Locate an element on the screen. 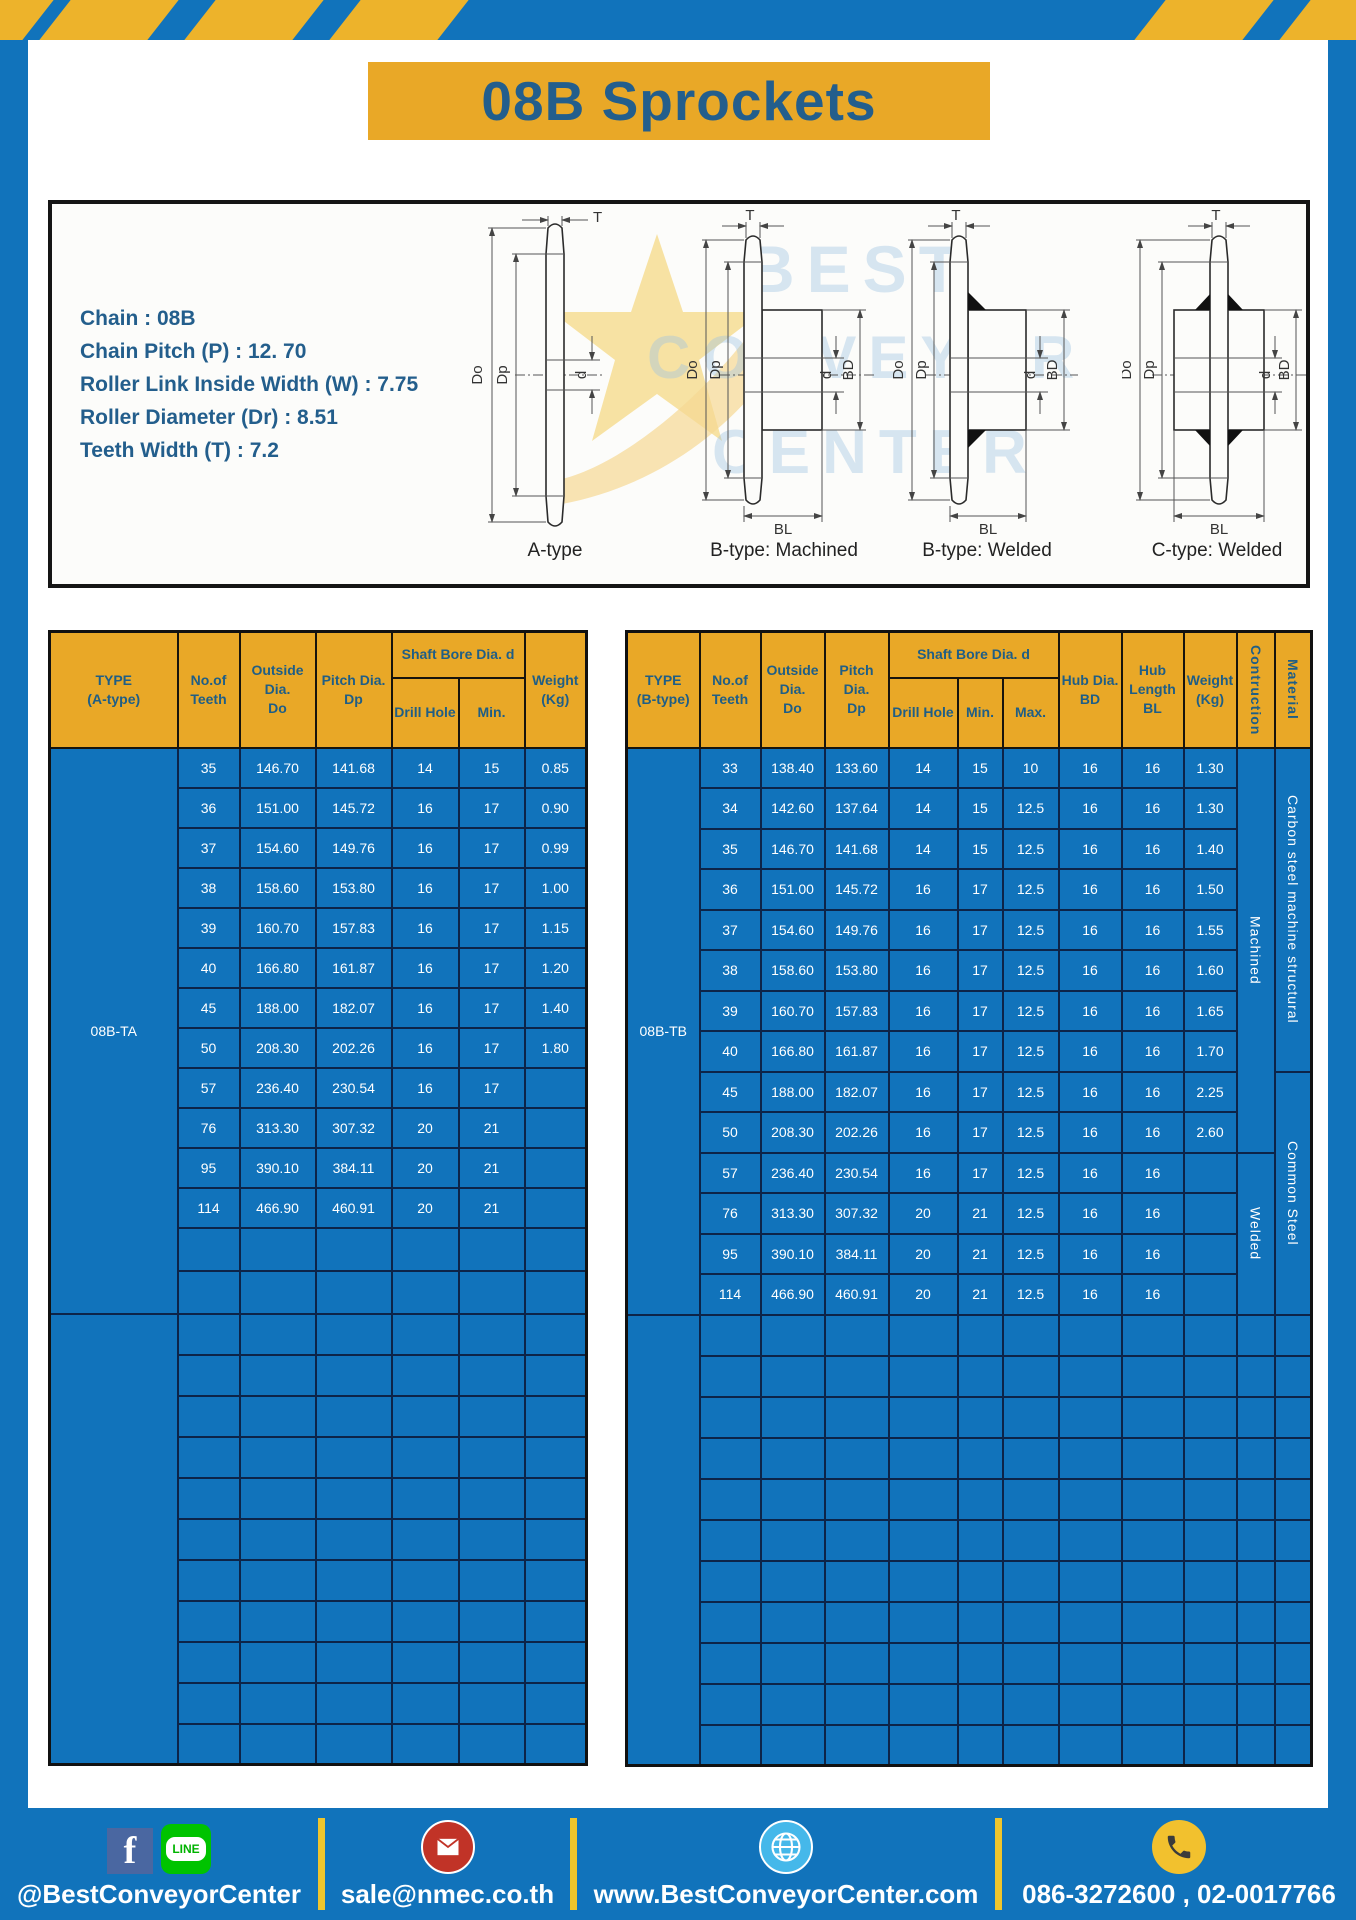 Image resolution: width=1356 pixels, height=1920 pixels. data-cell: 1.40 is located at coordinates (1210, 848).